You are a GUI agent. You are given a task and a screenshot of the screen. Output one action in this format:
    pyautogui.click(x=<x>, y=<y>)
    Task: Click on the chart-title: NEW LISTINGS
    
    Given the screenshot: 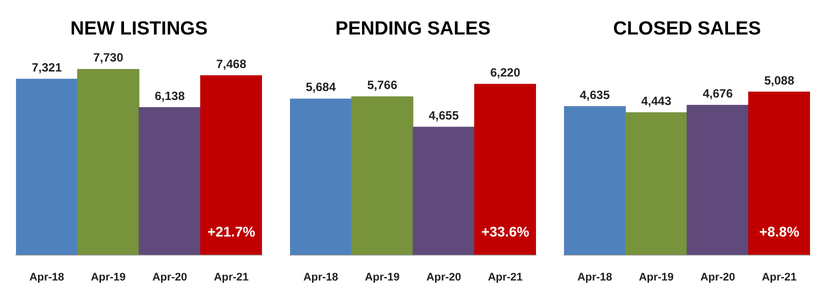 What is the action you would take?
    pyautogui.click(x=139, y=29)
    